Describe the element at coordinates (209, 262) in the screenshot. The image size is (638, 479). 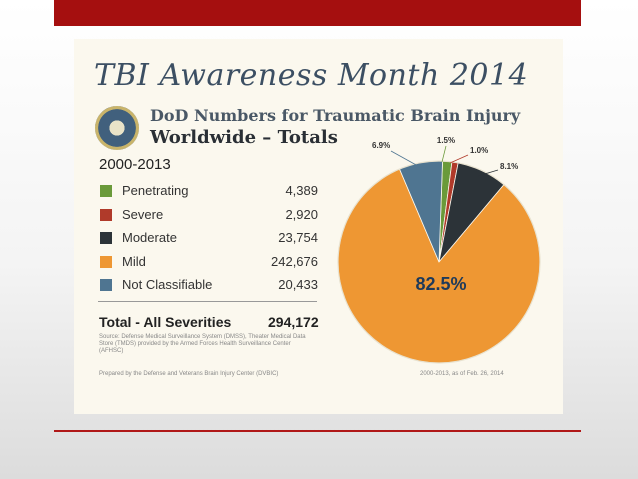
I see `legend-item: Mild 242,676` at that location.